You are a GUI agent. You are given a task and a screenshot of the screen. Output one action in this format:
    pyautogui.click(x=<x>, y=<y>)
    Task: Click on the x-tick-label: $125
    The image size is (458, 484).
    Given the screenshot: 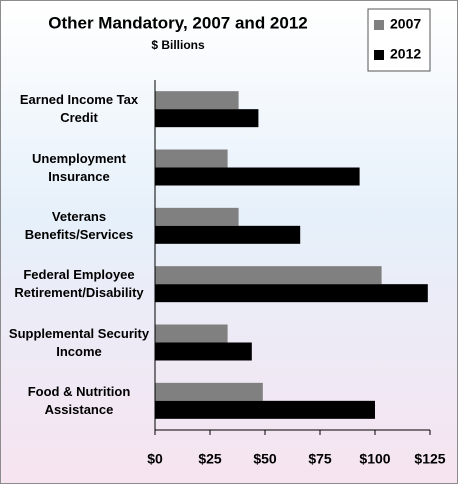 What is the action you would take?
    pyautogui.click(x=429, y=459)
    